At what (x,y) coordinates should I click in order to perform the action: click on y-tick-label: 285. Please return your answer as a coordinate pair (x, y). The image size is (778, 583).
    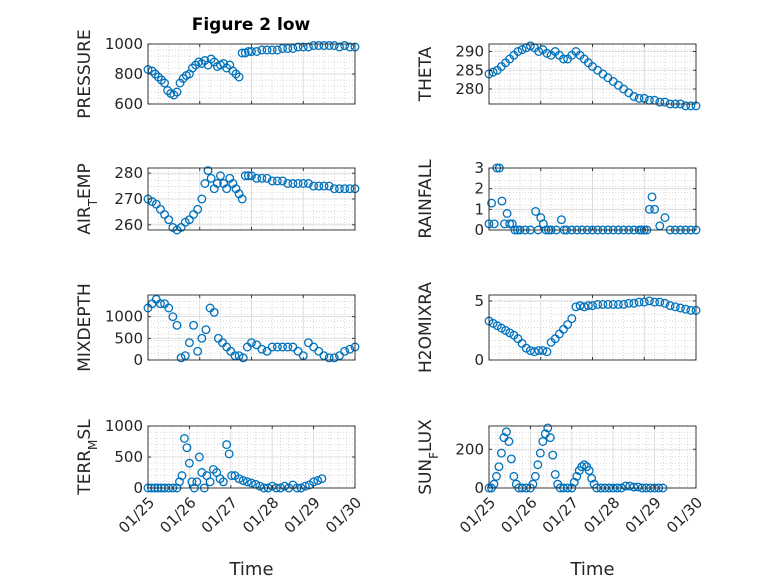
    Looking at the image, I should click on (469, 70).